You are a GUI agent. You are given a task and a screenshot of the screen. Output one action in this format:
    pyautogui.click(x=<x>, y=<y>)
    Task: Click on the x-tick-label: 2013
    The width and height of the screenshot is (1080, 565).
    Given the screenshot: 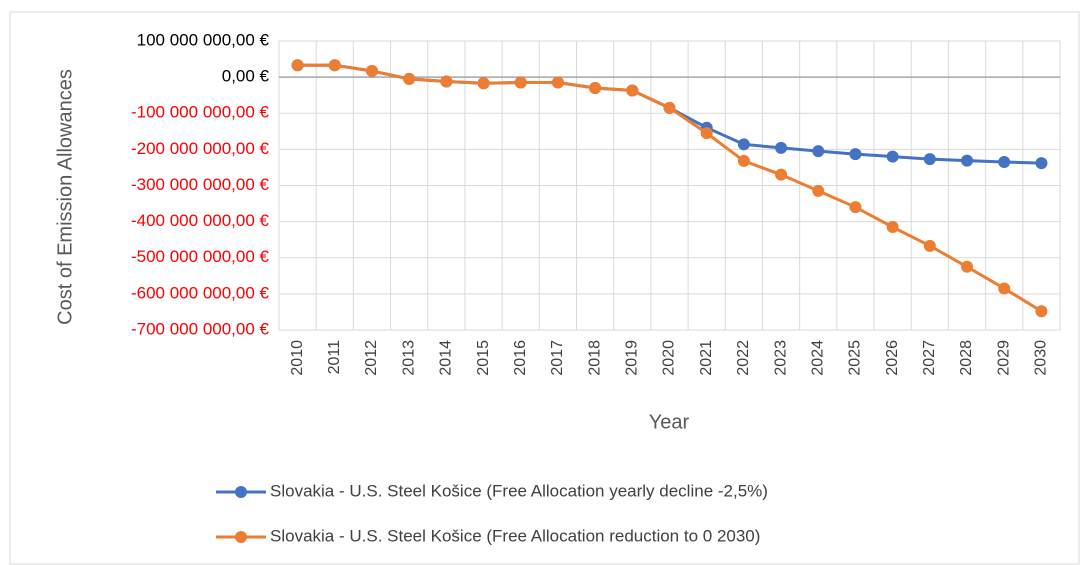 What is the action you would take?
    pyautogui.click(x=408, y=358)
    